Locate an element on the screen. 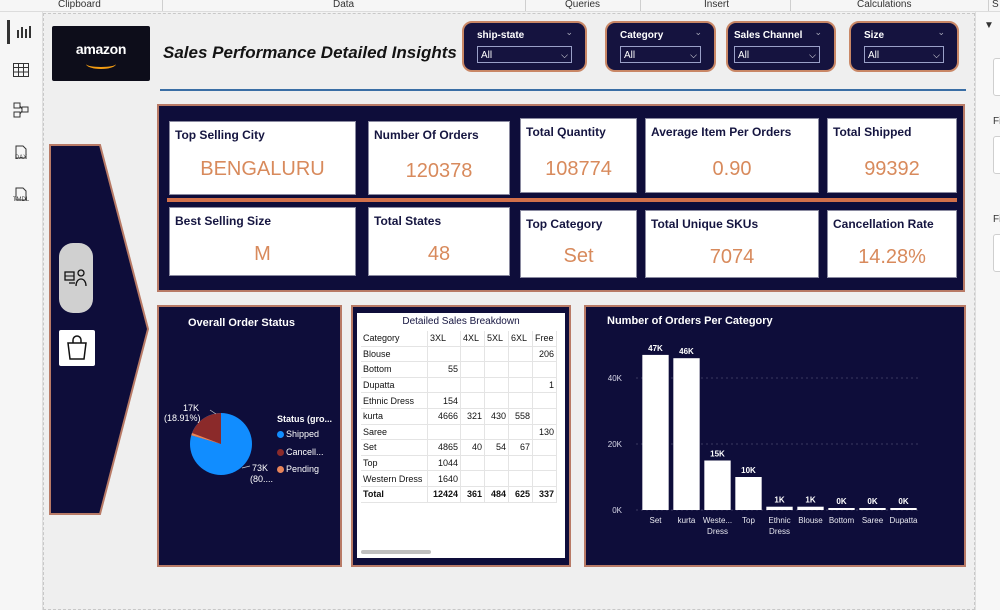 This screenshot has height=610, width=1000. slicer-ship-state: ship-state ⌄ All ⌵ is located at coordinates (524, 46).